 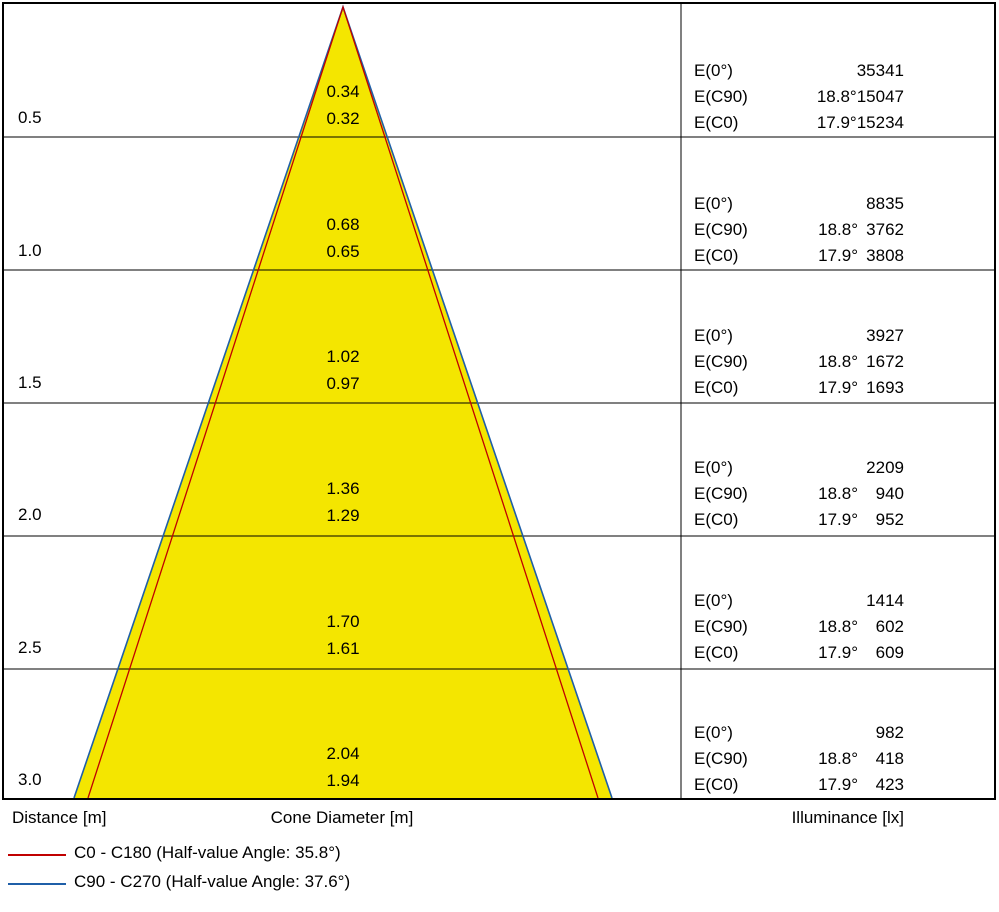 I want to click on cone-diameter-c0: 0.65, so click(x=343, y=251).